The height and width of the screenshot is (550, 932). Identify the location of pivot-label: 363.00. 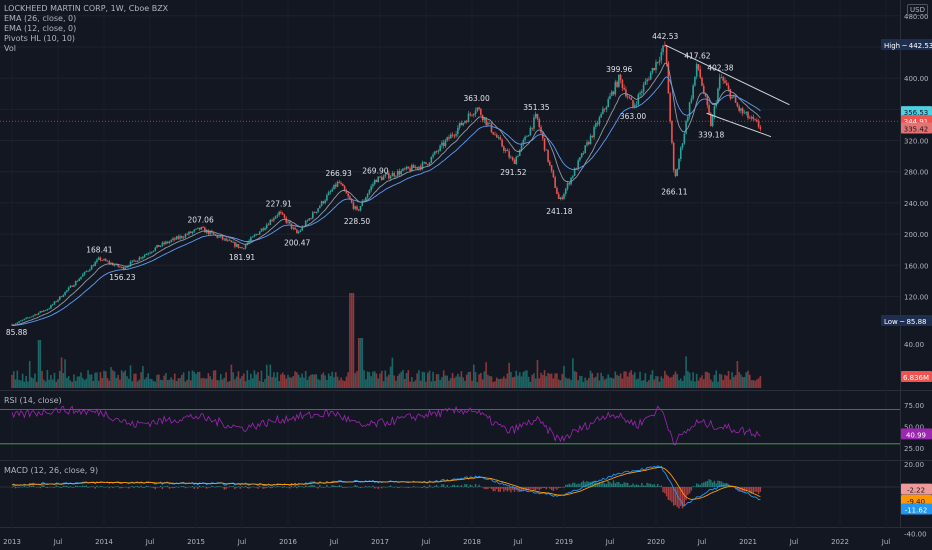
(476, 98).